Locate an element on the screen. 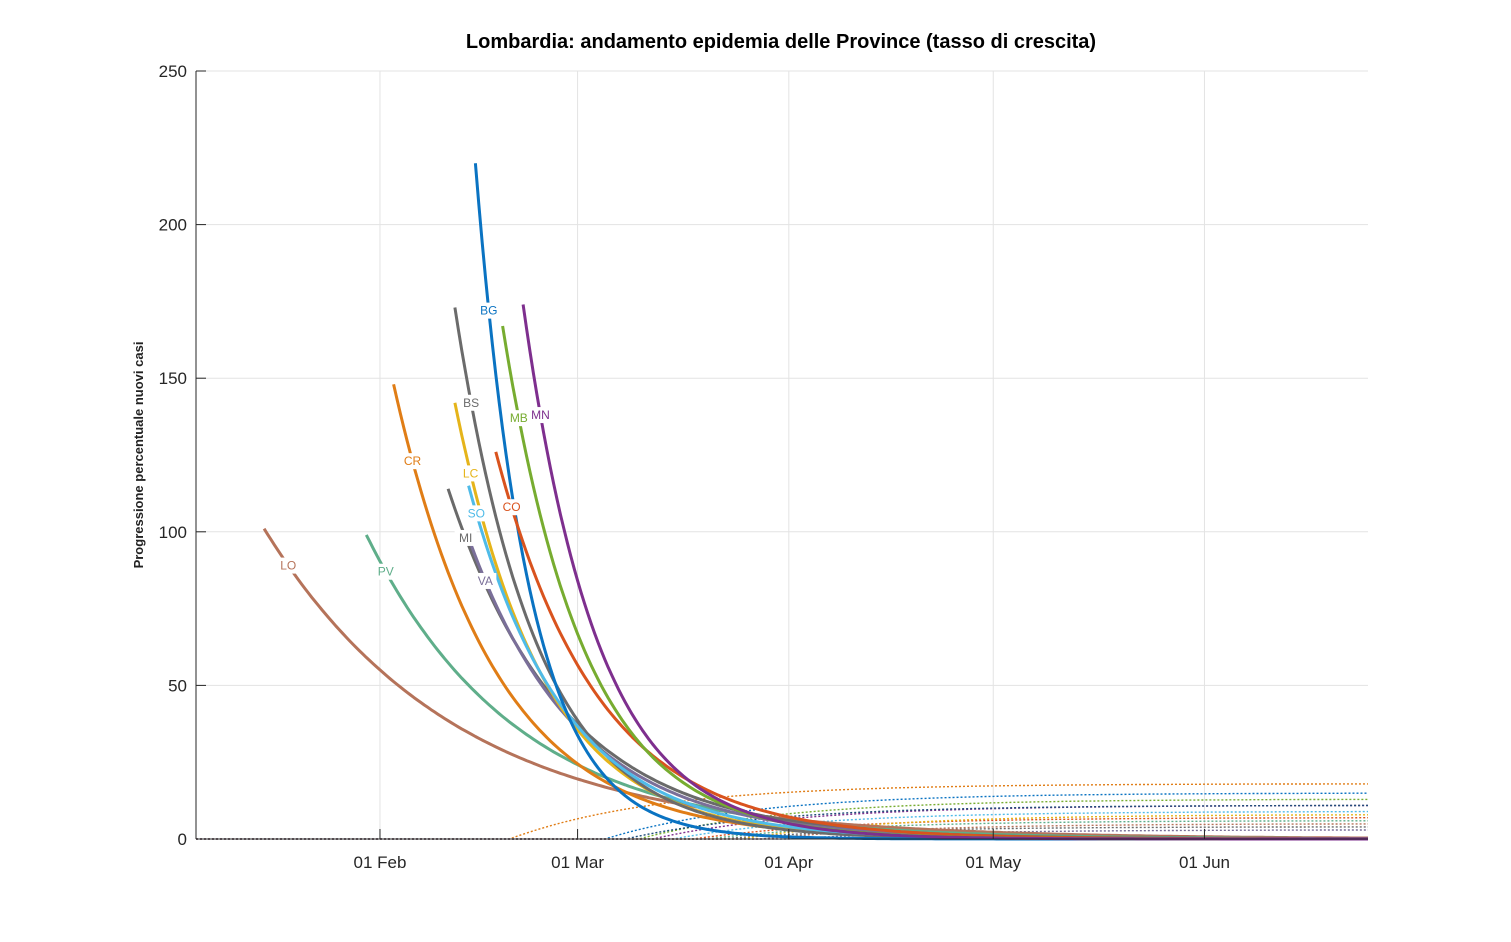 The height and width of the screenshot is (942, 1511). y-tick-label: 100 is located at coordinates (173, 532).